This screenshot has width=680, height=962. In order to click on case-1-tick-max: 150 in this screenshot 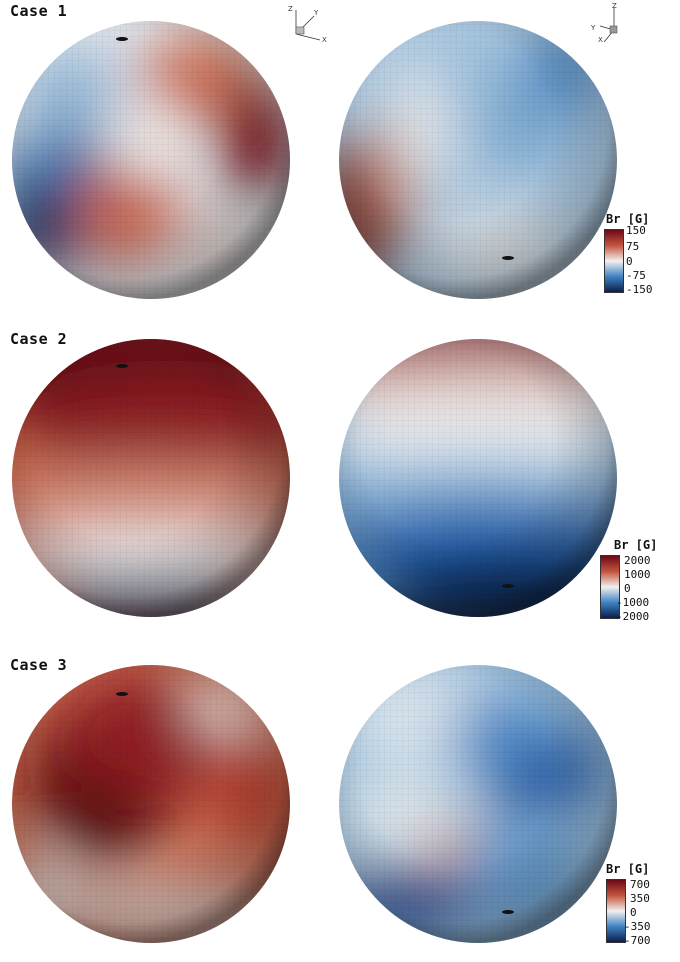, I will do `click(636, 230)`.